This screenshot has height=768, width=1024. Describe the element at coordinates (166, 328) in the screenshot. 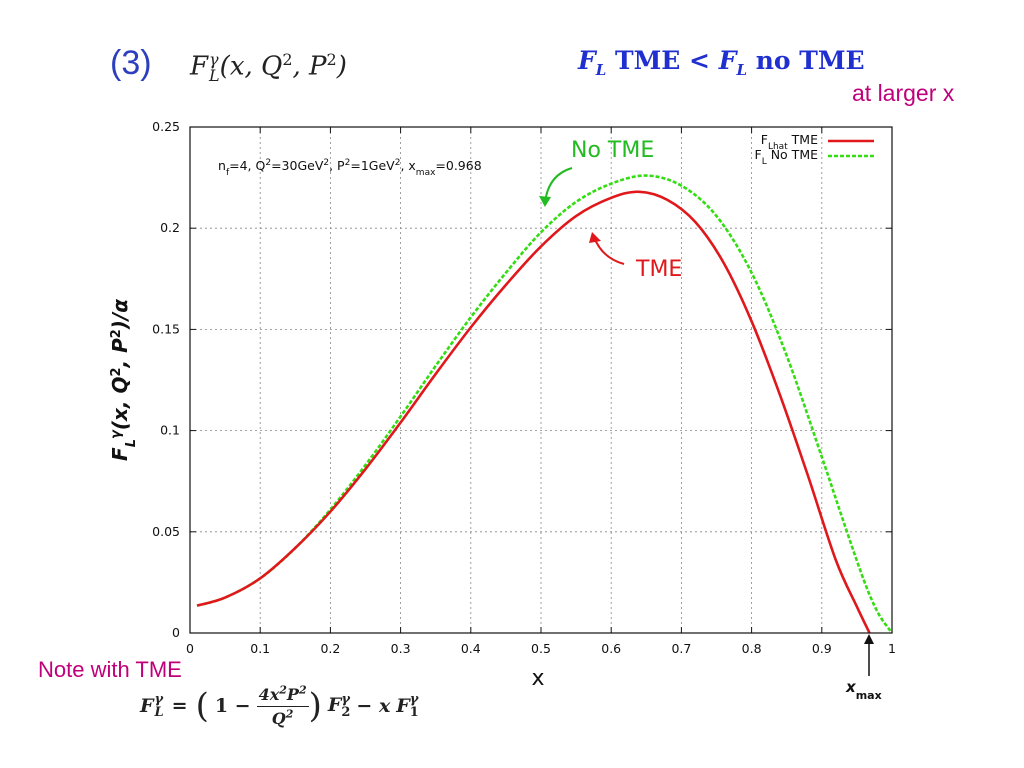

I see `y-tick-label: 0.15` at that location.